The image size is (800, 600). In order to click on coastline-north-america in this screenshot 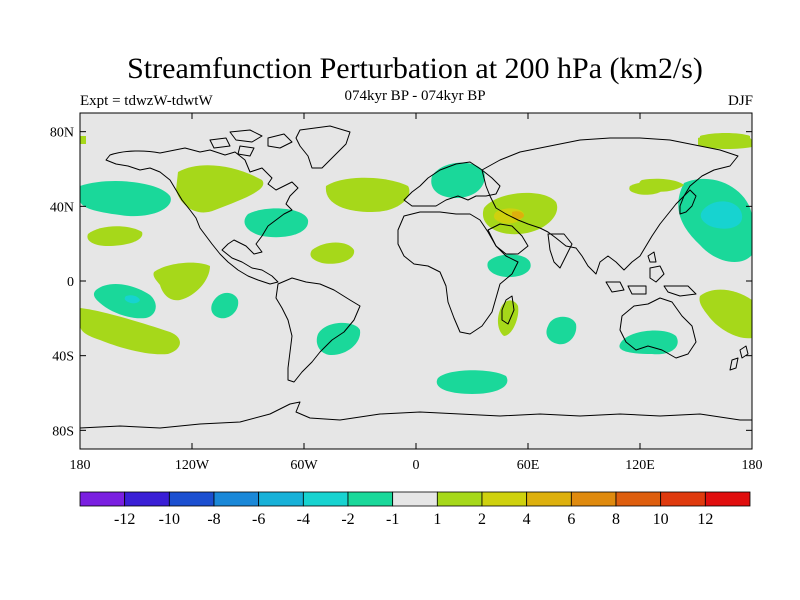, I will do `click(202, 216)`.